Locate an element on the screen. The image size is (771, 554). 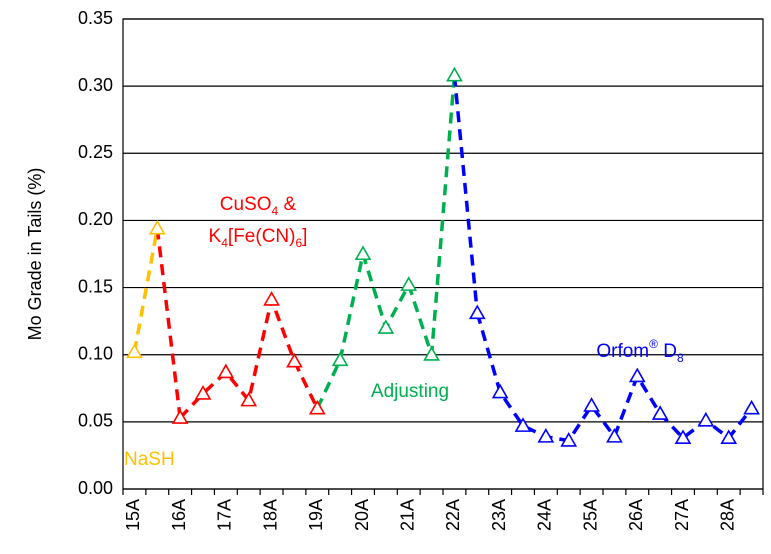
x-tick-label: 16A is located at coordinates (179, 515).